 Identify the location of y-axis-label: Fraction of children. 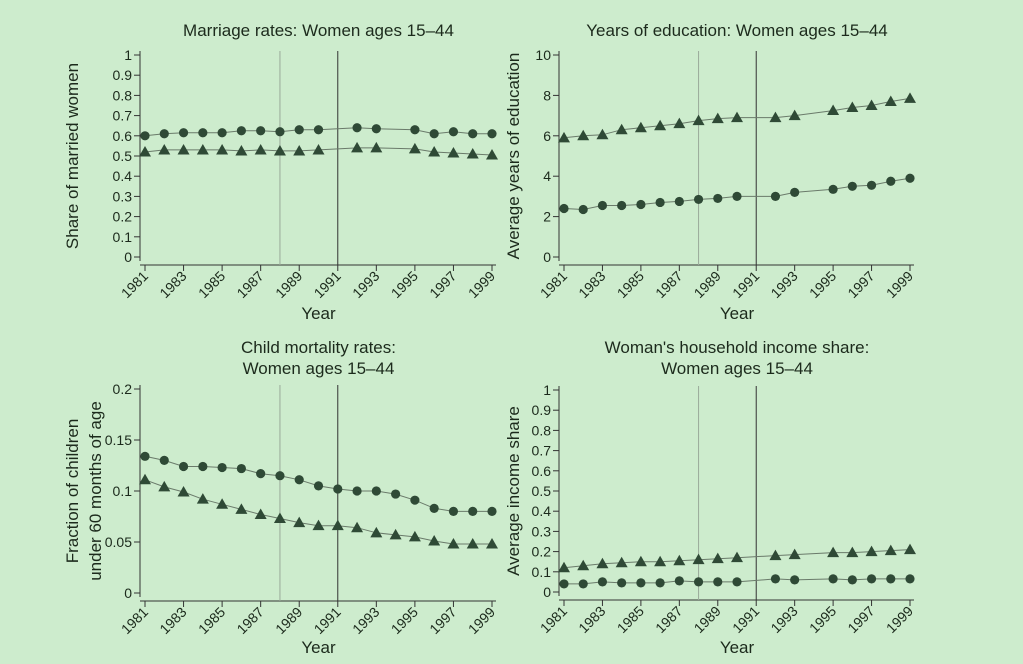
(72, 491).